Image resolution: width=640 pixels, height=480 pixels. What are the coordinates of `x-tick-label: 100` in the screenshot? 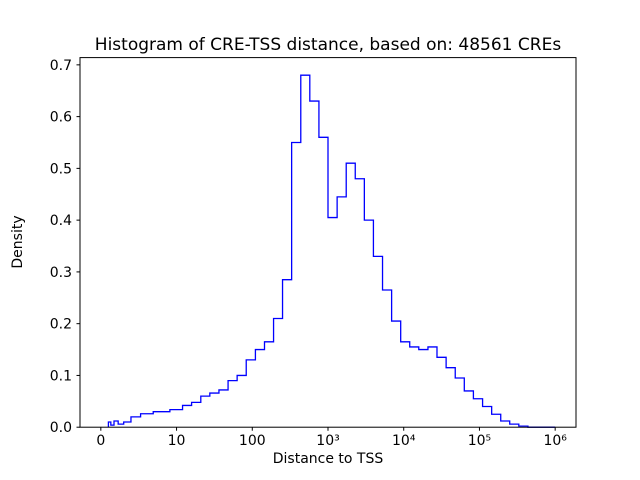 It's located at (252, 441).